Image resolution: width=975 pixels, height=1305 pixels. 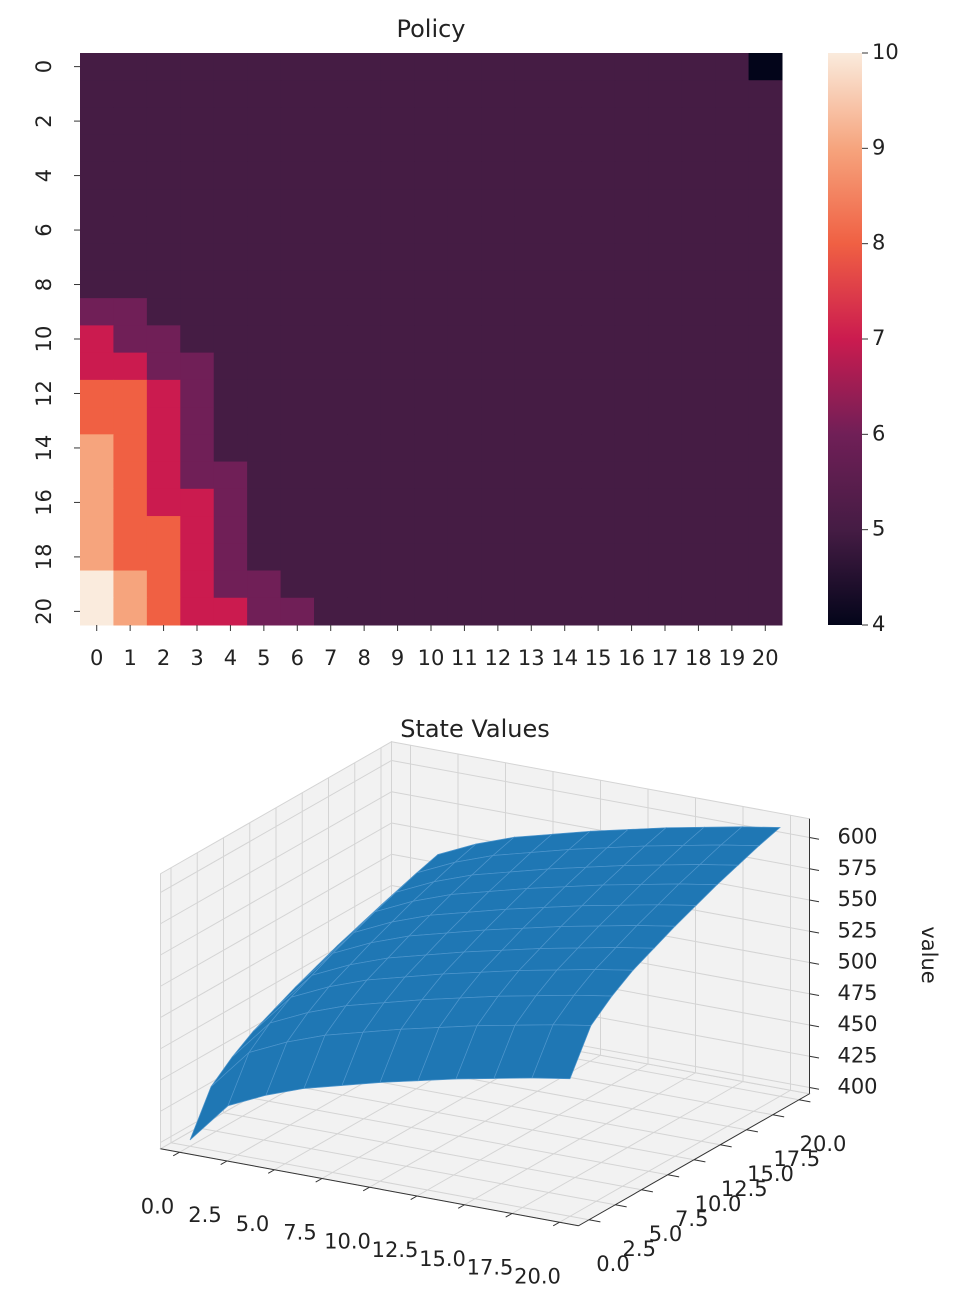 I want to click on y-tick-label: 0.0, so click(x=612, y=1264).